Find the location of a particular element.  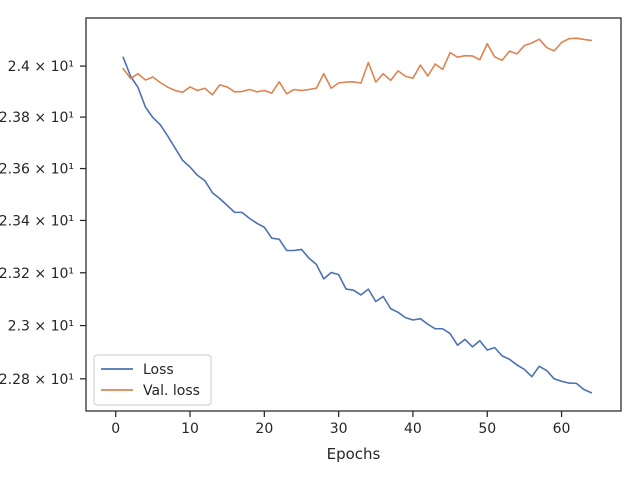

y-tick-label: 2.36 × 10¹ is located at coordinates (37, 170).